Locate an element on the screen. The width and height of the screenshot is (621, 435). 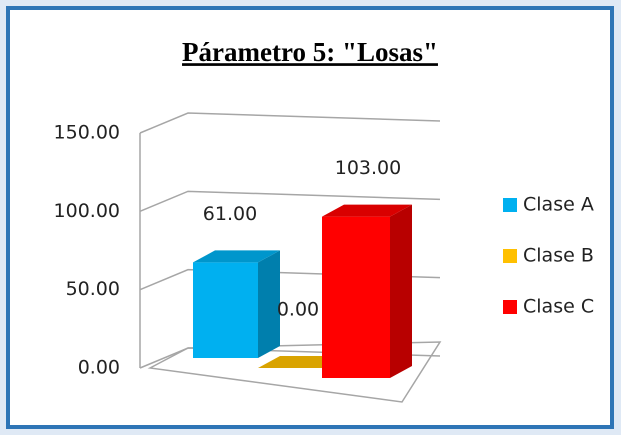
y-tick-label: 100.00 is located at coordinates (87, 211).